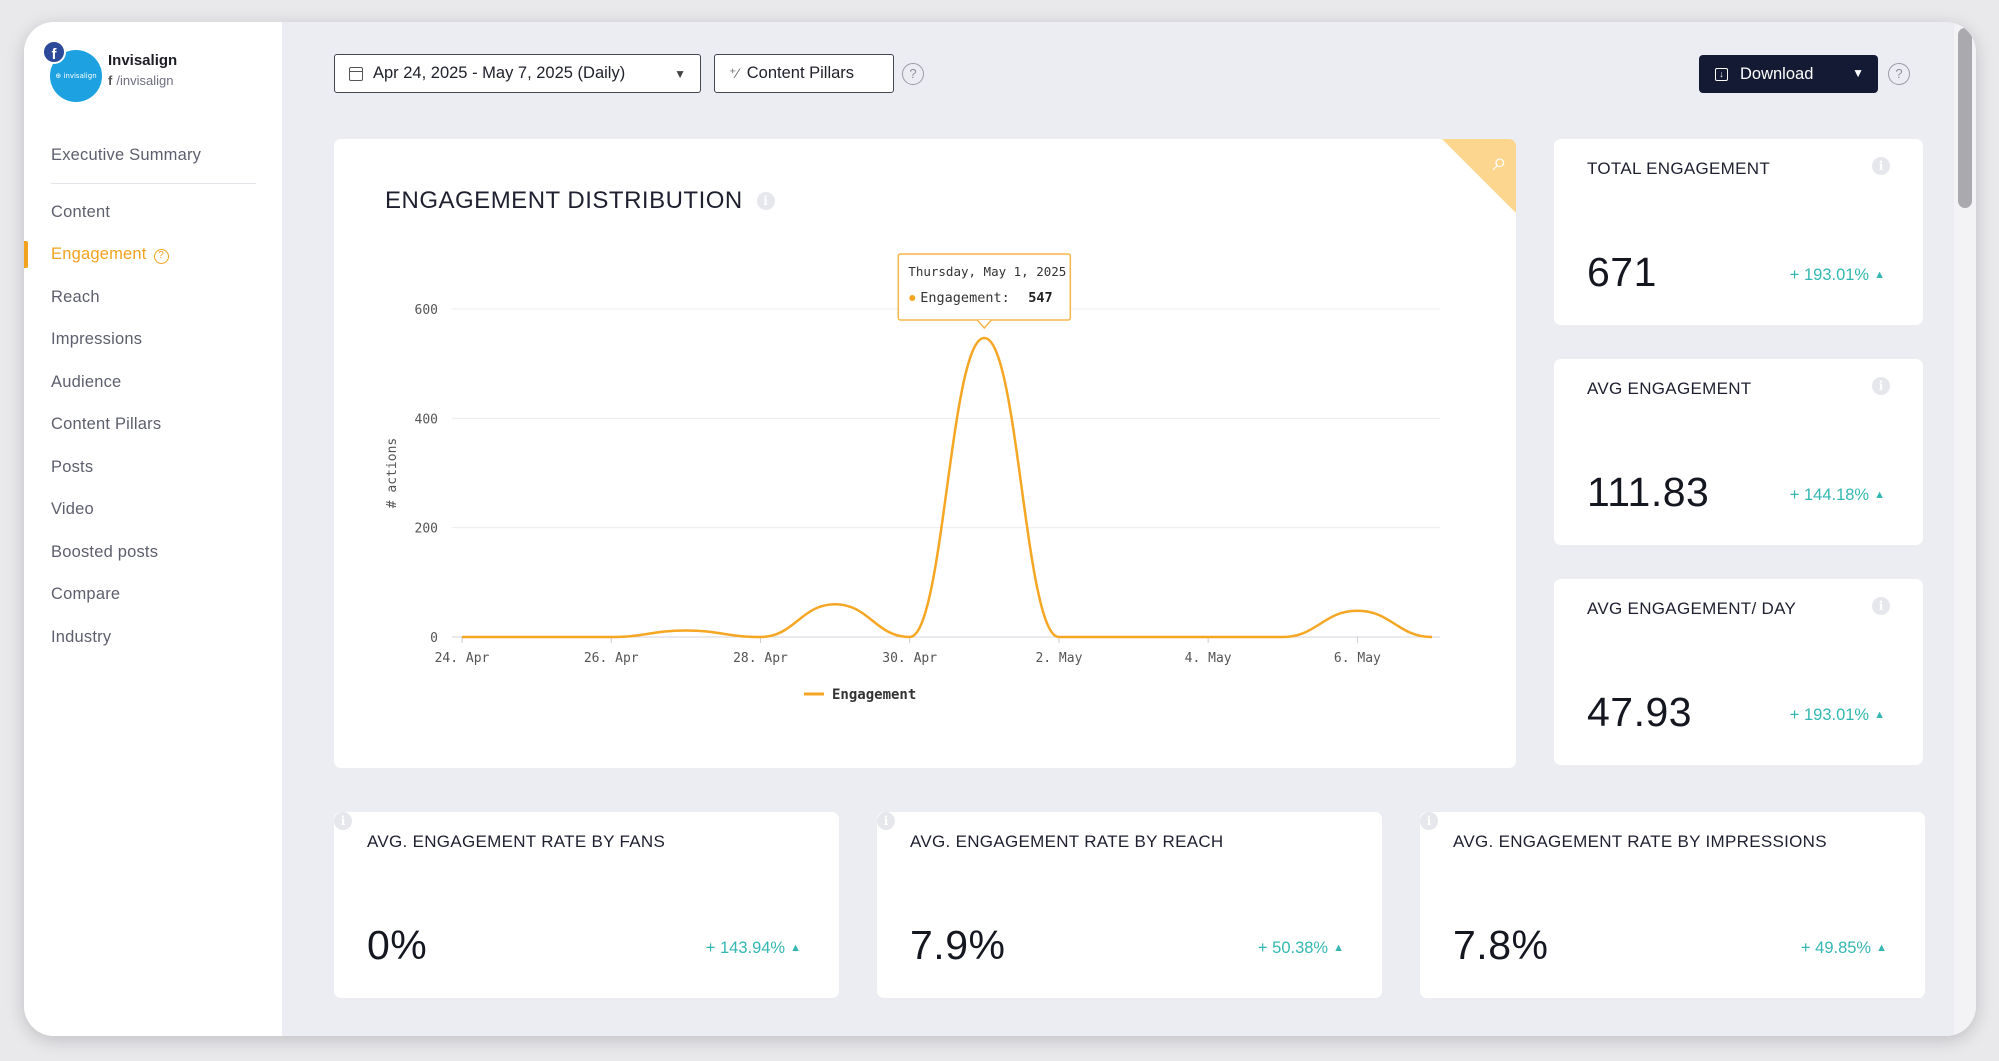  Describe the element at coordinates (356, 73) in the screenshot. I see `calendar-icon` at that location.